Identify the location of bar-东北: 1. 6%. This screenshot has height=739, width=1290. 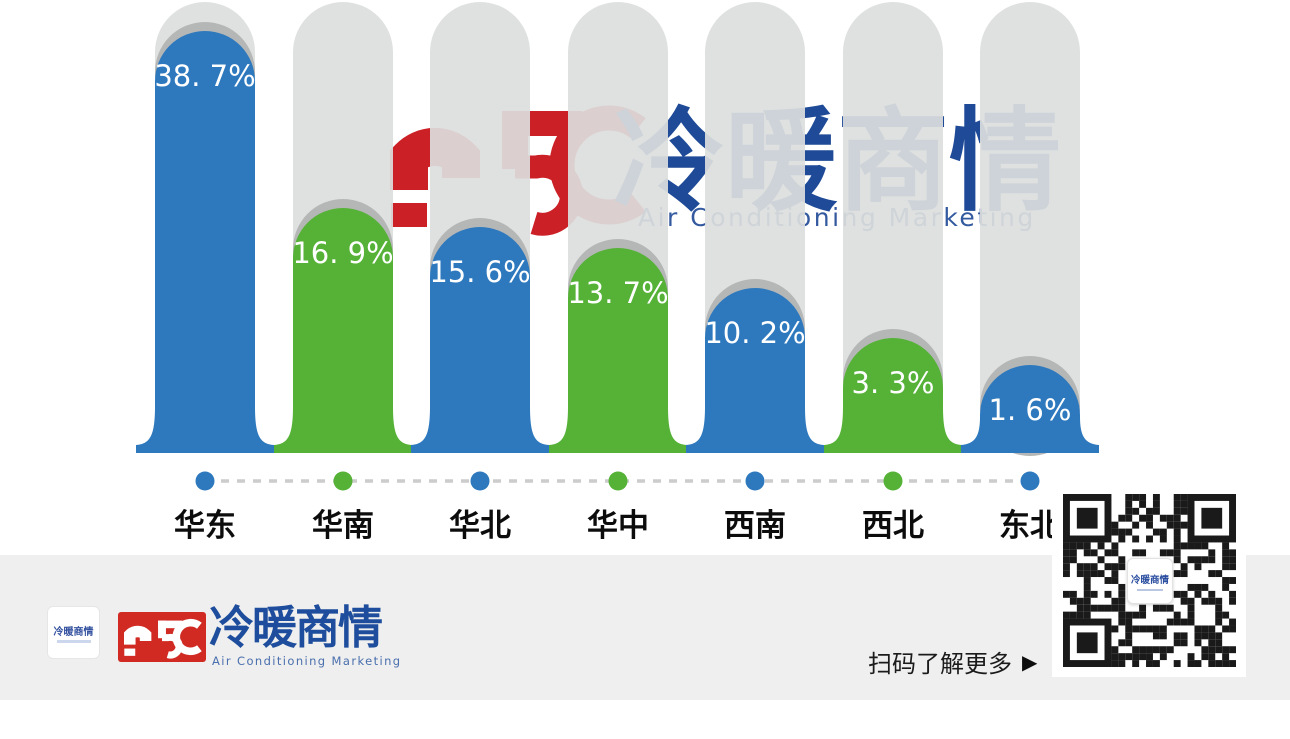
(1030, 229).